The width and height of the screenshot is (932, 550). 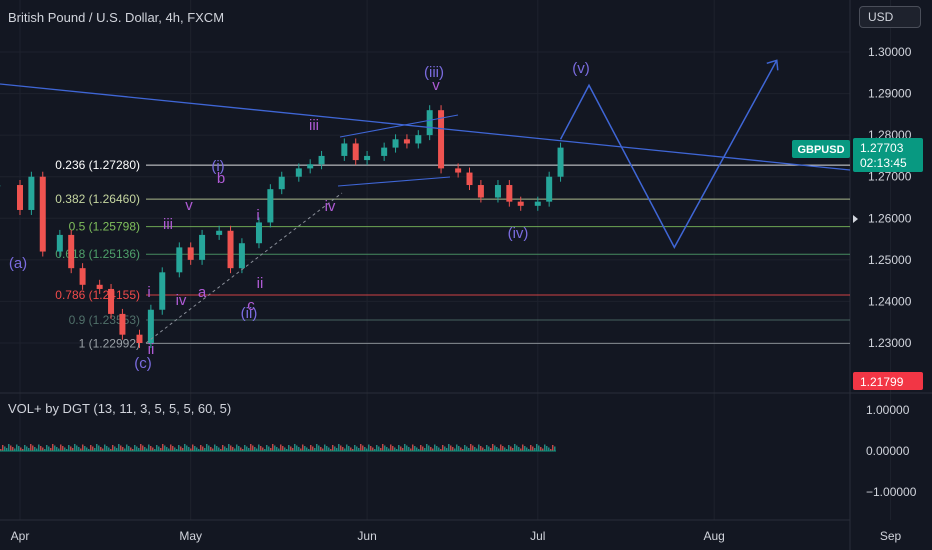 I want to click on currency-button: USD, so click(x=890, y=17).